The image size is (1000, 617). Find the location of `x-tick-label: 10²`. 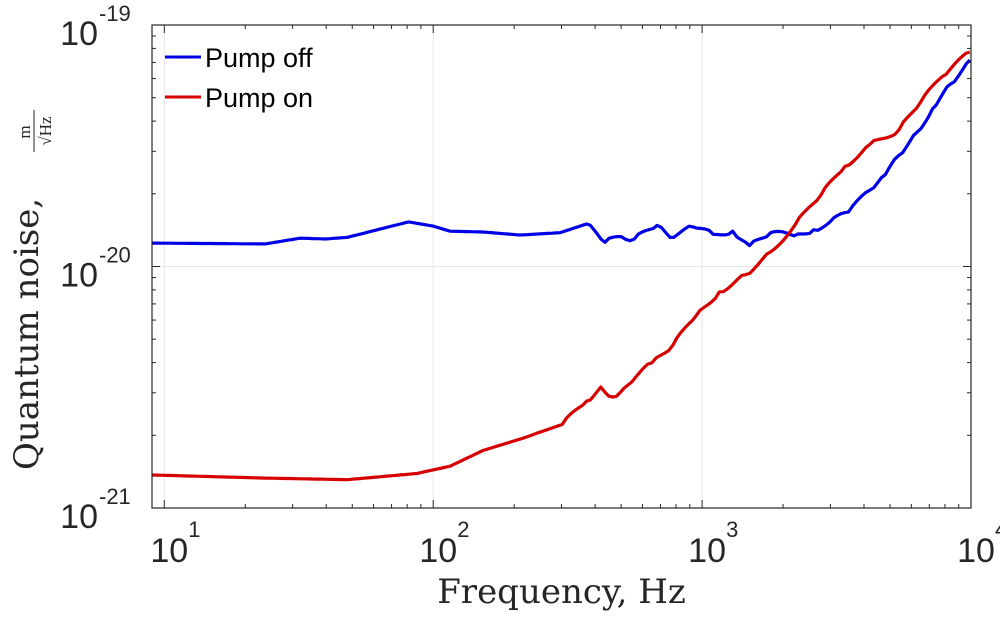

x-tick-label: 10² is located at coordinates (444, 543).